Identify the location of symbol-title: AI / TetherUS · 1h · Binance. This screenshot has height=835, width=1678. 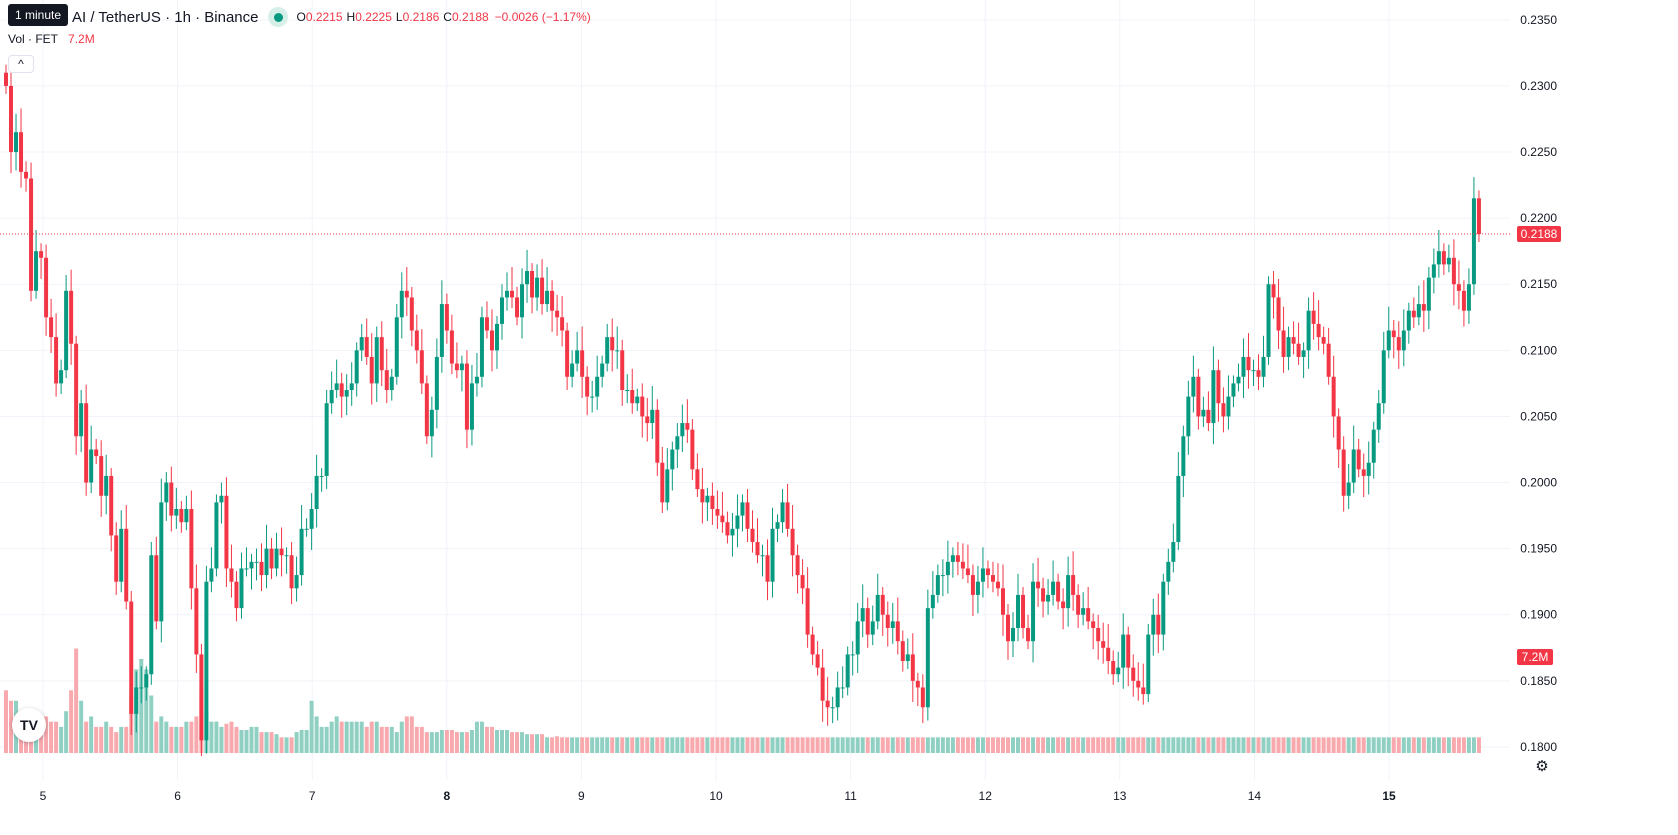
(165, 17).